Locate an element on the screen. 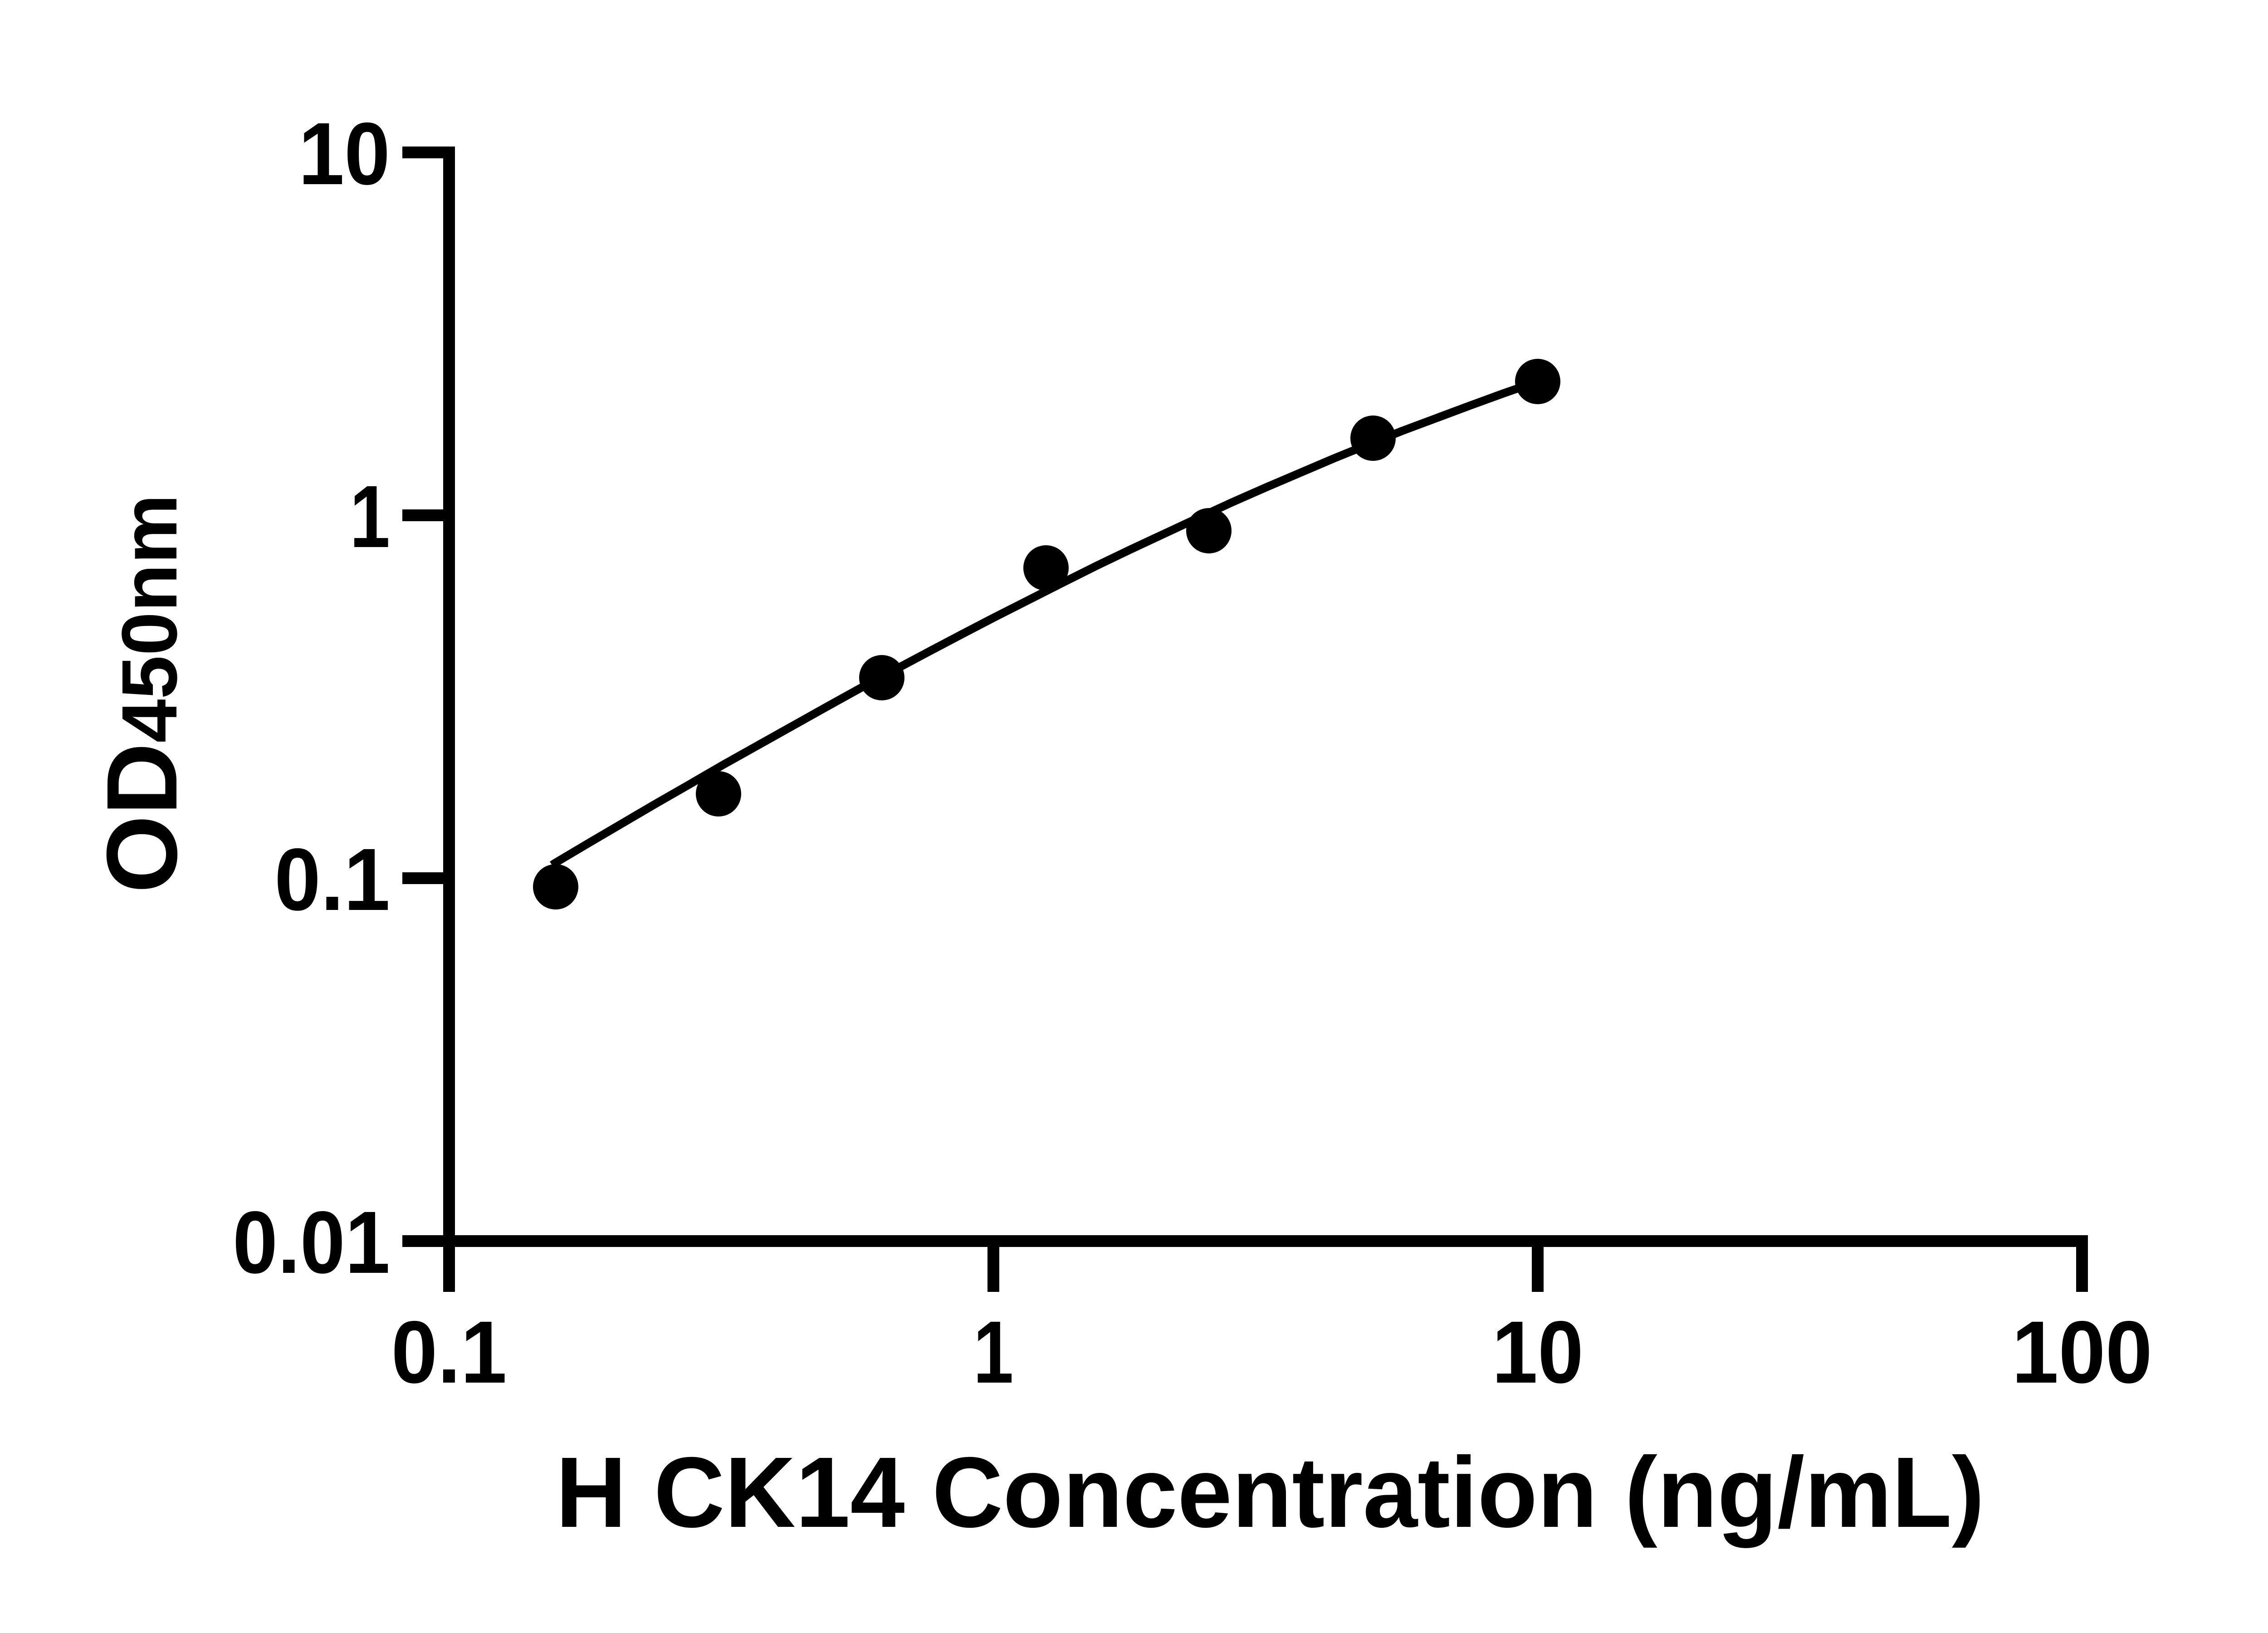 The image size is (2268, 1633). svg-text: 100 is located at coordinates (2082, 1352).